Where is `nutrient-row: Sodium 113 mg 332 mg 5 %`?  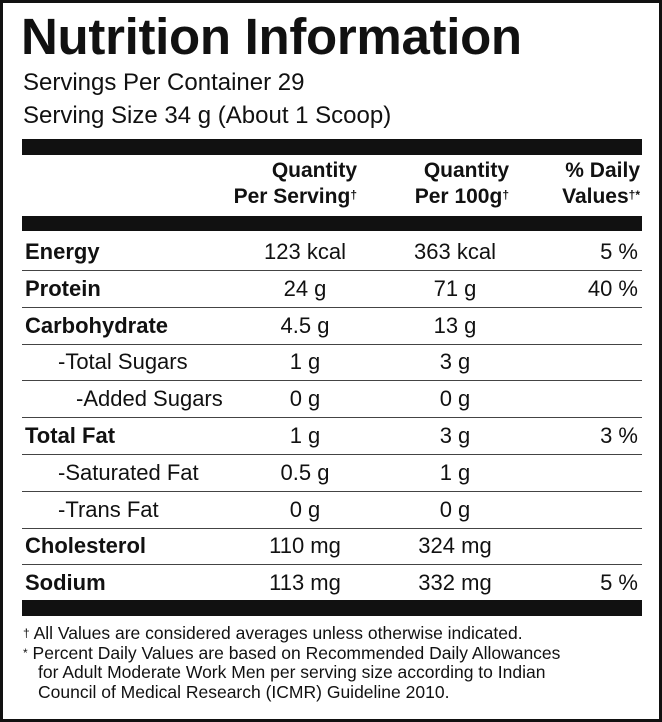
nutrient-row: Sodium 113 mg 332 mg 5 % is located at coordinates (332, 582).